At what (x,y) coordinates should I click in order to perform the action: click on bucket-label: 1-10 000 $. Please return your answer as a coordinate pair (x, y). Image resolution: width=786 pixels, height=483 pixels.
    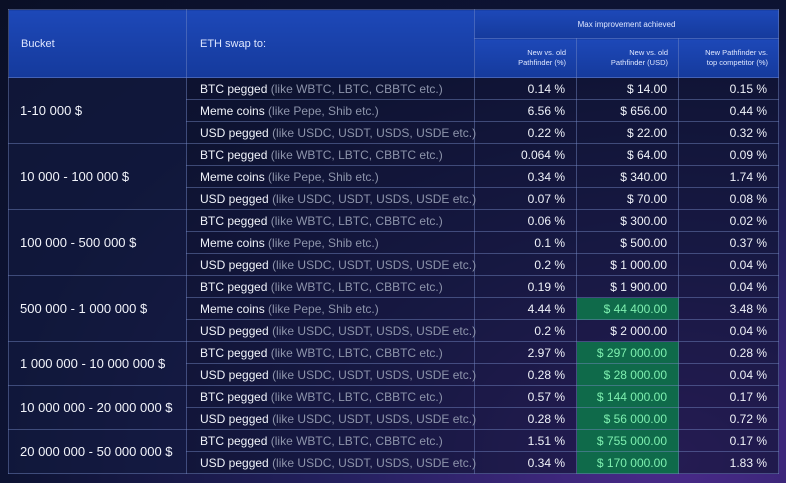
    Looking at the image, I should click on (97, 110).